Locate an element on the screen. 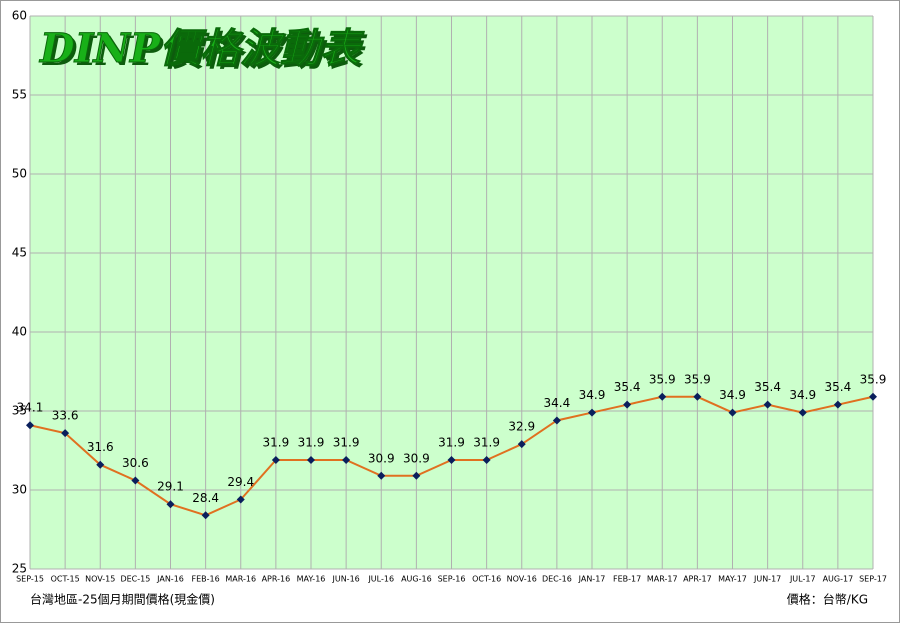  data-label: 31.6 is located at coordinates (100, 447).